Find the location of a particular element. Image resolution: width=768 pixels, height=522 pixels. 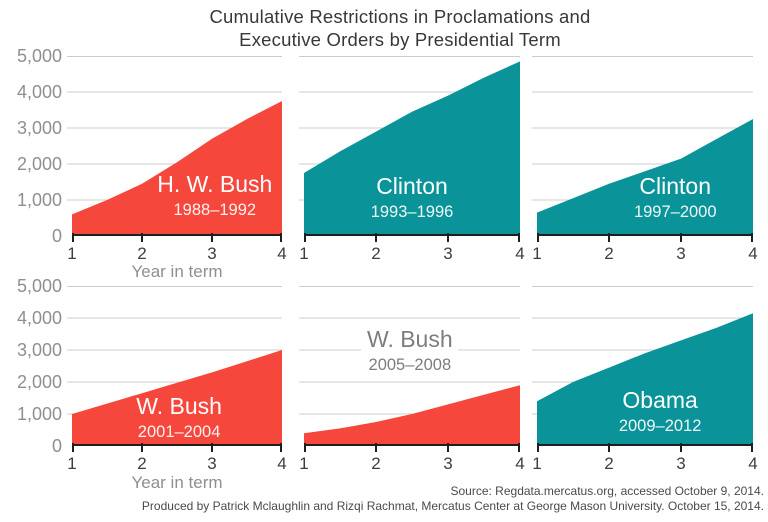

term-years: 1993–1996 is located at coordinates (412, 212).